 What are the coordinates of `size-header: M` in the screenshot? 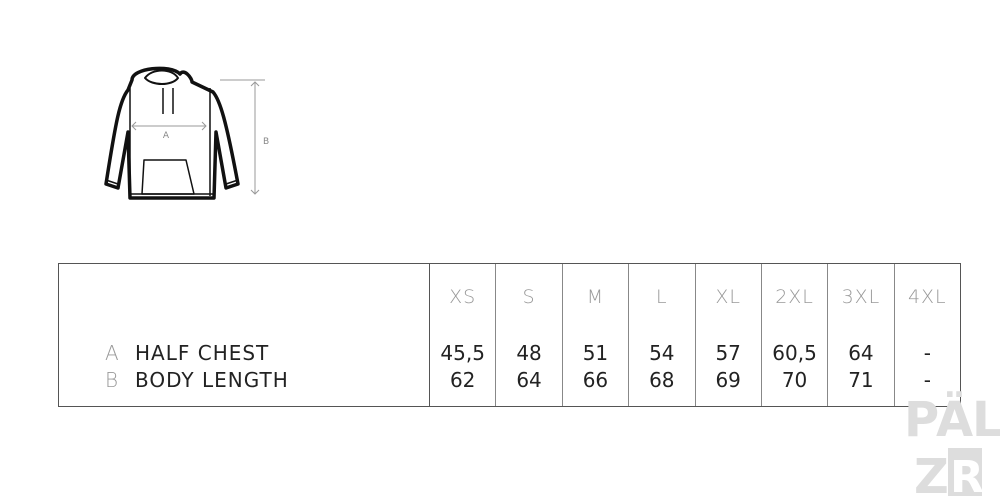 It's located at (595, 297).